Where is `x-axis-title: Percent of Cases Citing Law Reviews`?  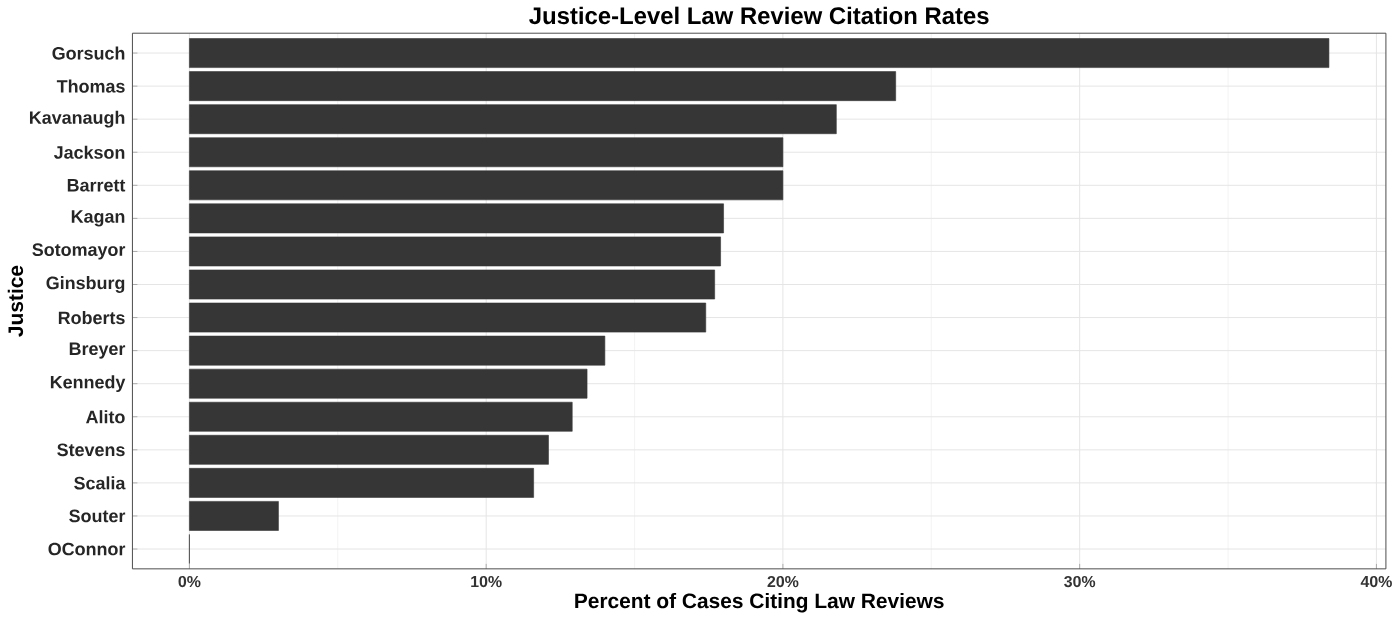
x-axis-title: Percent of Cases Citing Law Reviews is located at coordinates (759, 602).